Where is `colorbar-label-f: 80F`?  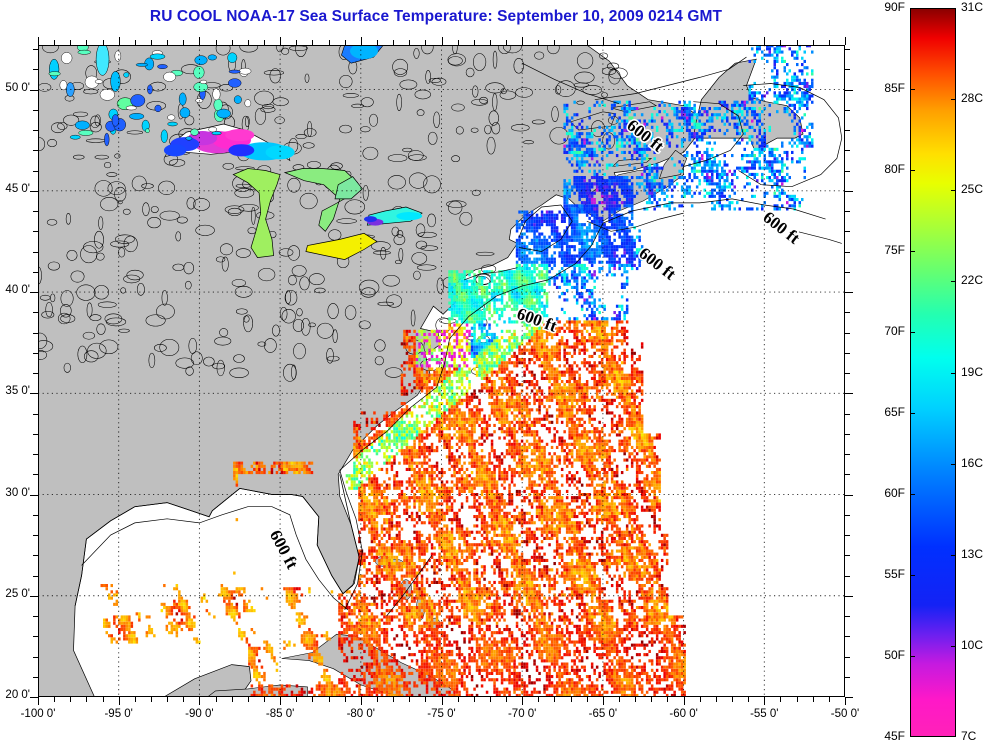
colorbar-label-f: 80F is located at coordinates (894, 169).